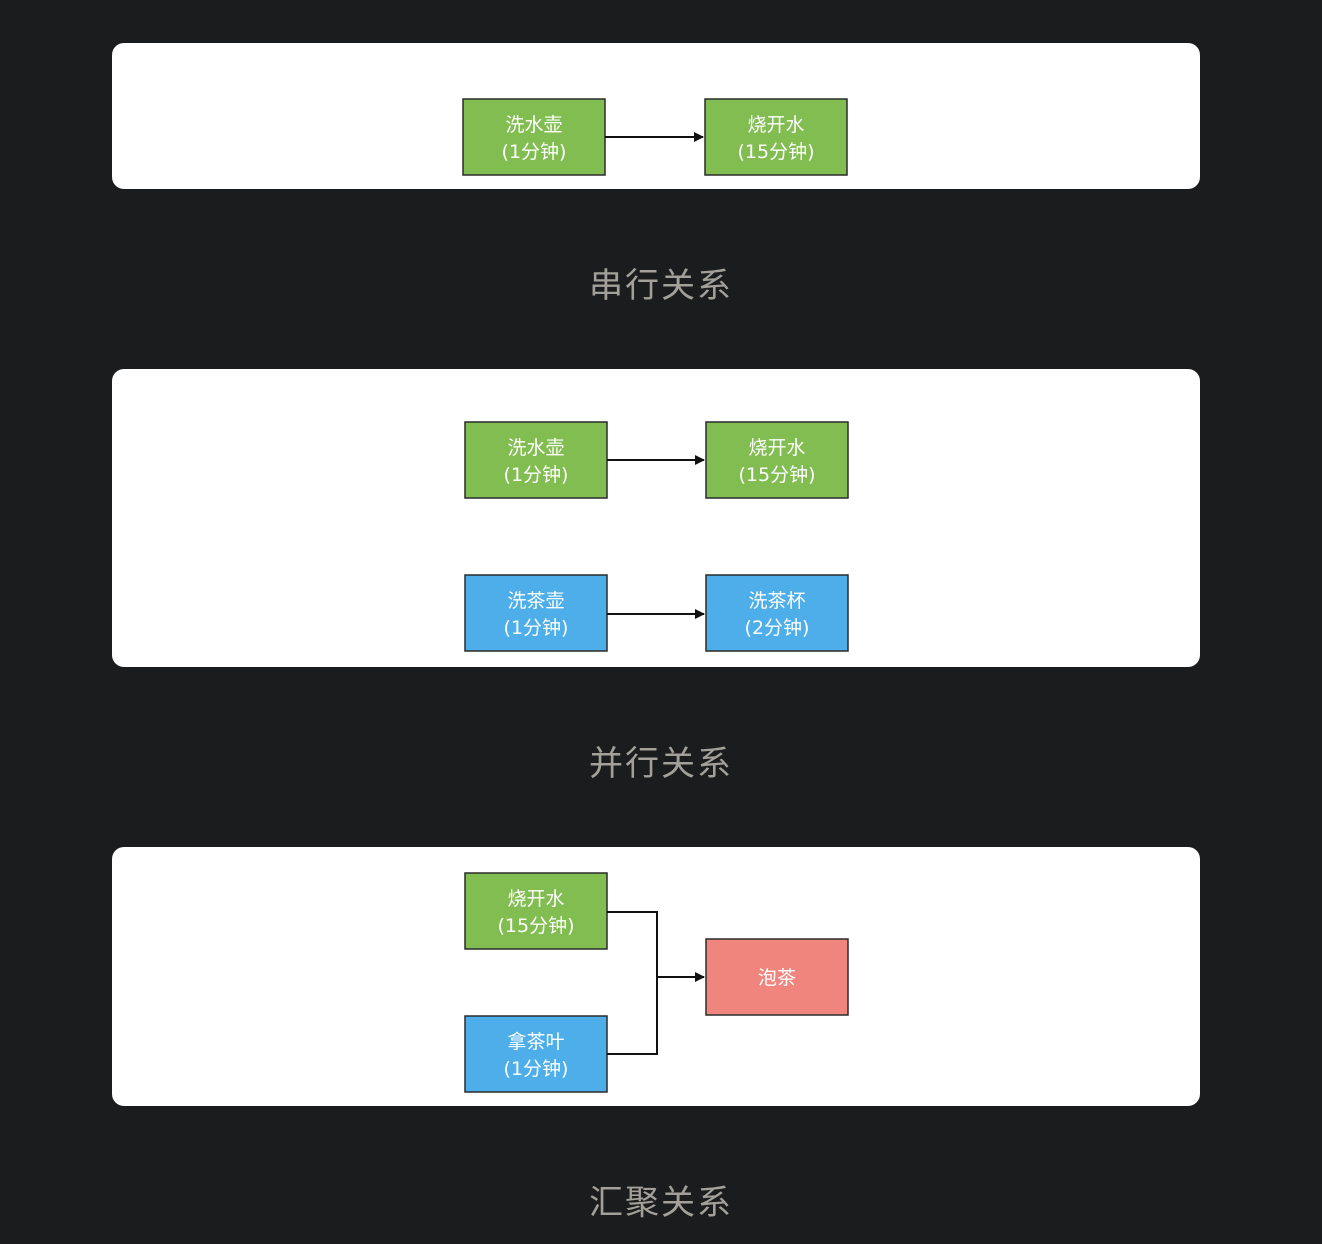  Describe the element at coordinates (655, 137) in the screenshot. I see `serial-diagram: 洗水壶 (1分钟) 烧开水 (15分钟)` at that location.